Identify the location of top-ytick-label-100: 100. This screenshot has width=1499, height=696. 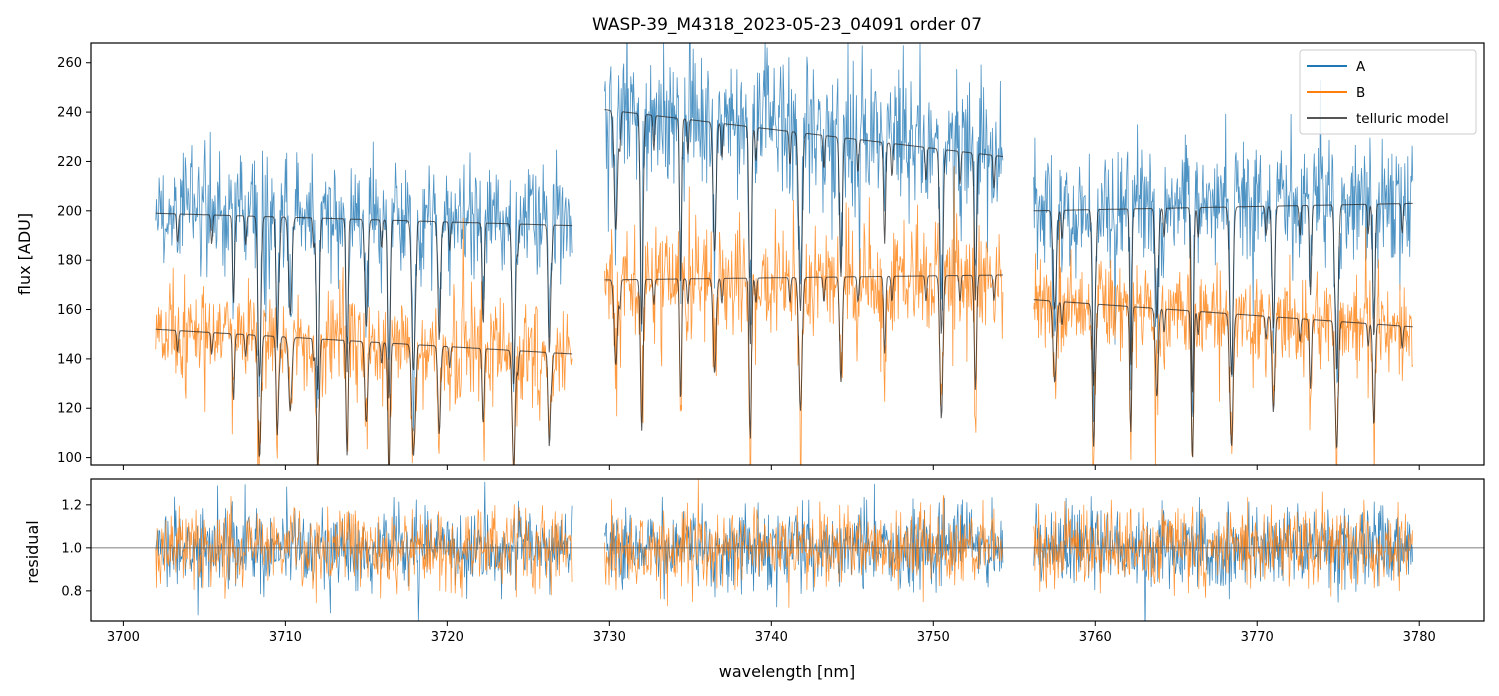
(69, 458).